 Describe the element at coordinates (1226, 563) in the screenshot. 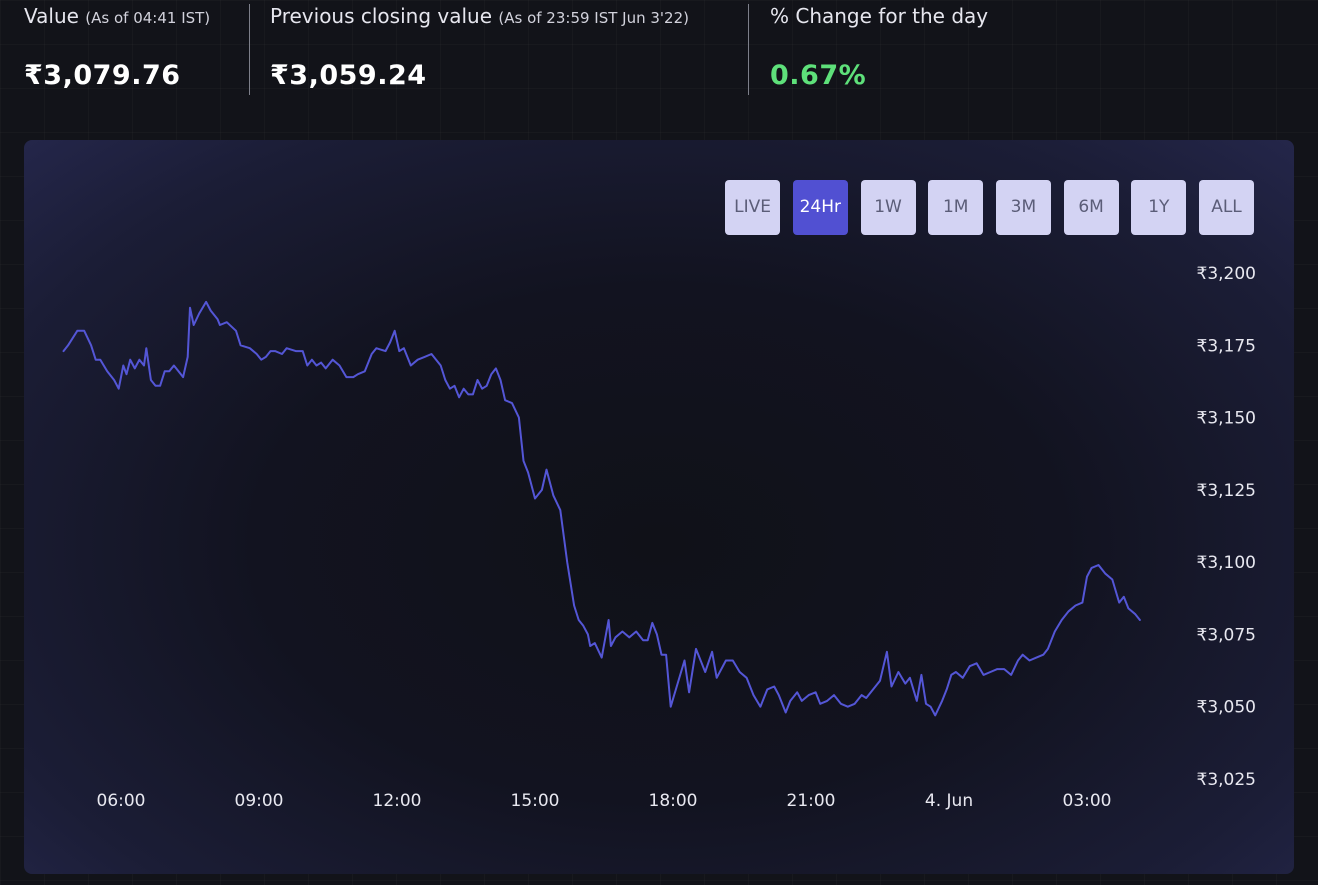

I see `y-axis-tick-label: ₹3,100` at that location.